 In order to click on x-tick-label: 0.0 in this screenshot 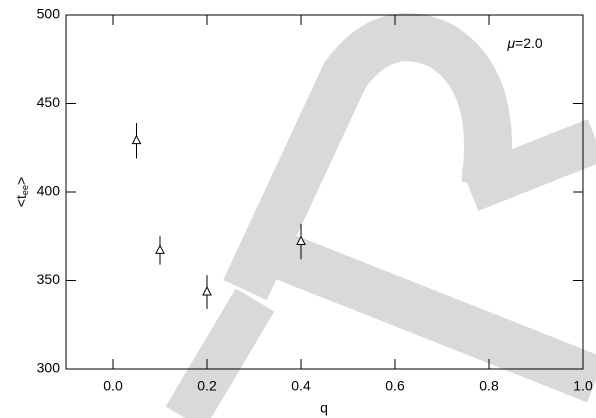, I will do `click(113, 386)`.